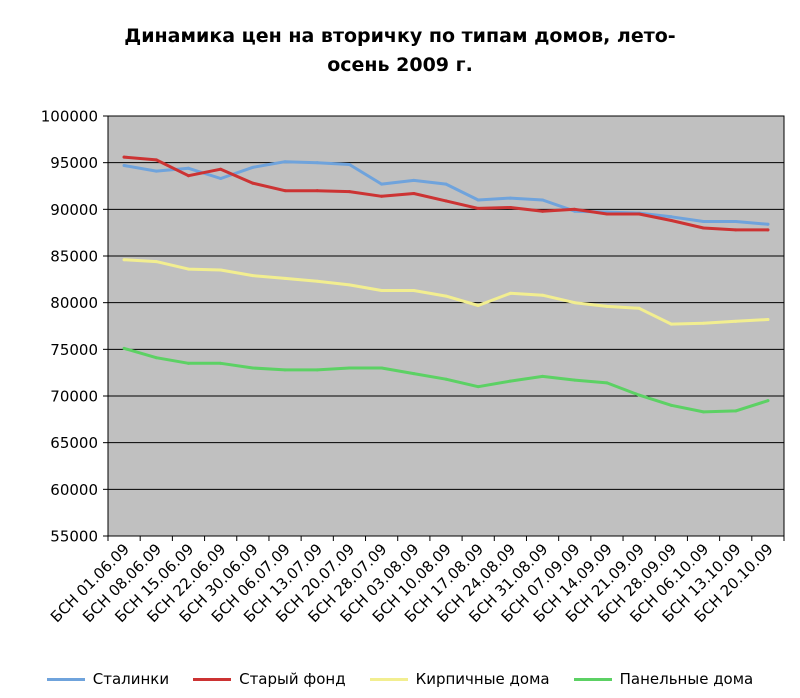 This screenshot has height=698, width=800. I want to click on y-tick-label: 55000, so click(74, 537).